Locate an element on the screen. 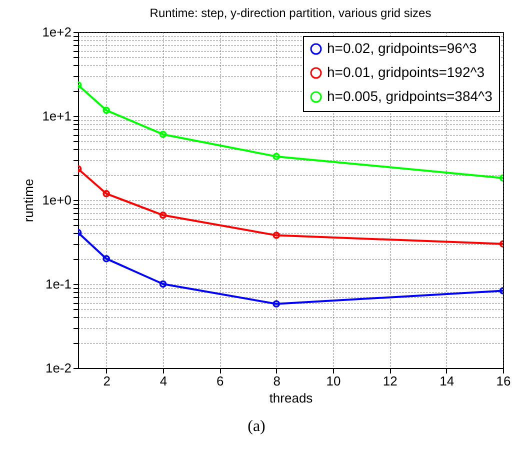 The width and height of the screenshot is (513, 449). x-tick-label: 16 is located at coordinates (503, 381).